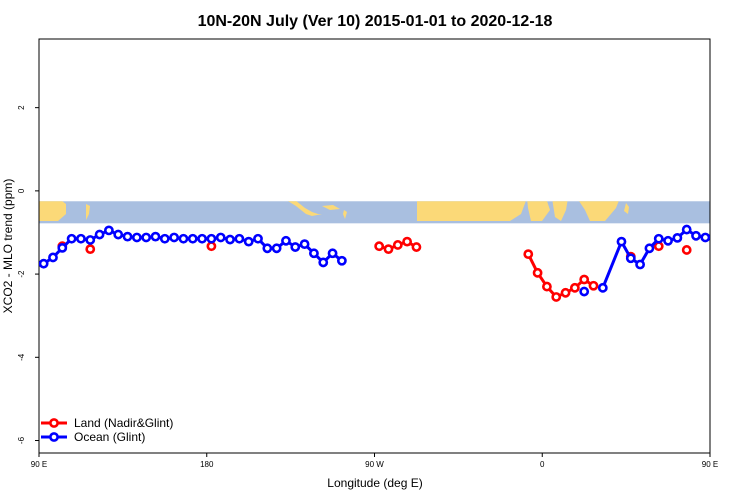 The image size is (750, 500). I want to click on land-arabia, so click(538, 211).